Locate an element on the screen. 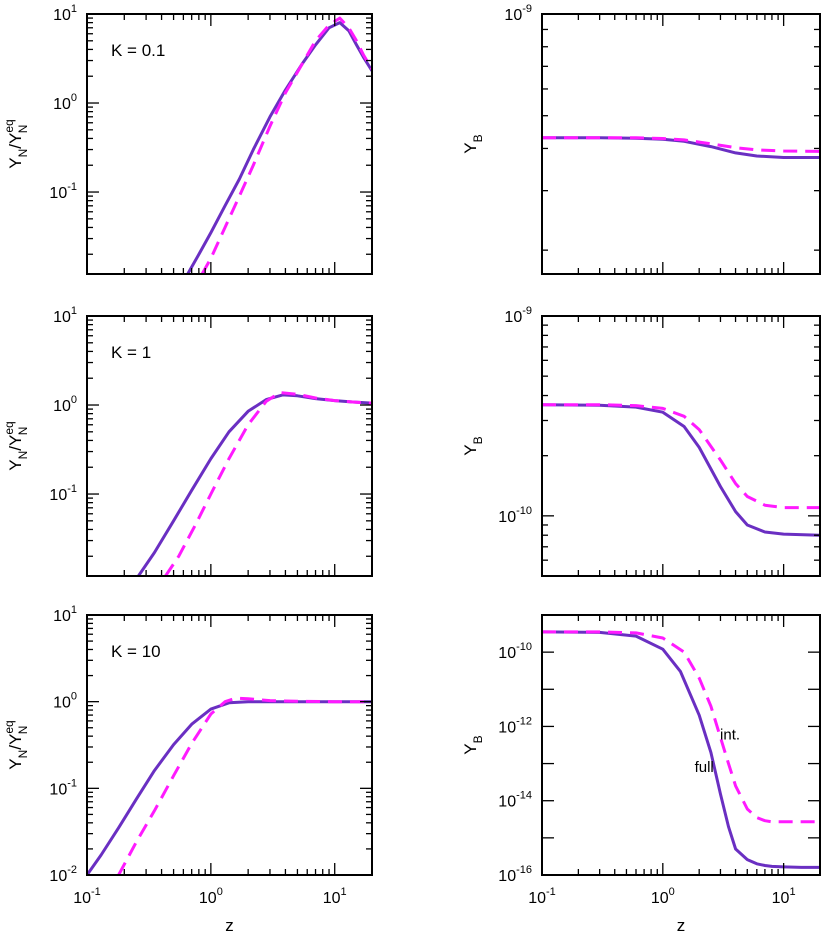 Image resolution: width=822 pixels, height=933 pixels. y-tick-label: 10⁻² is located at coordinates (63, 874).